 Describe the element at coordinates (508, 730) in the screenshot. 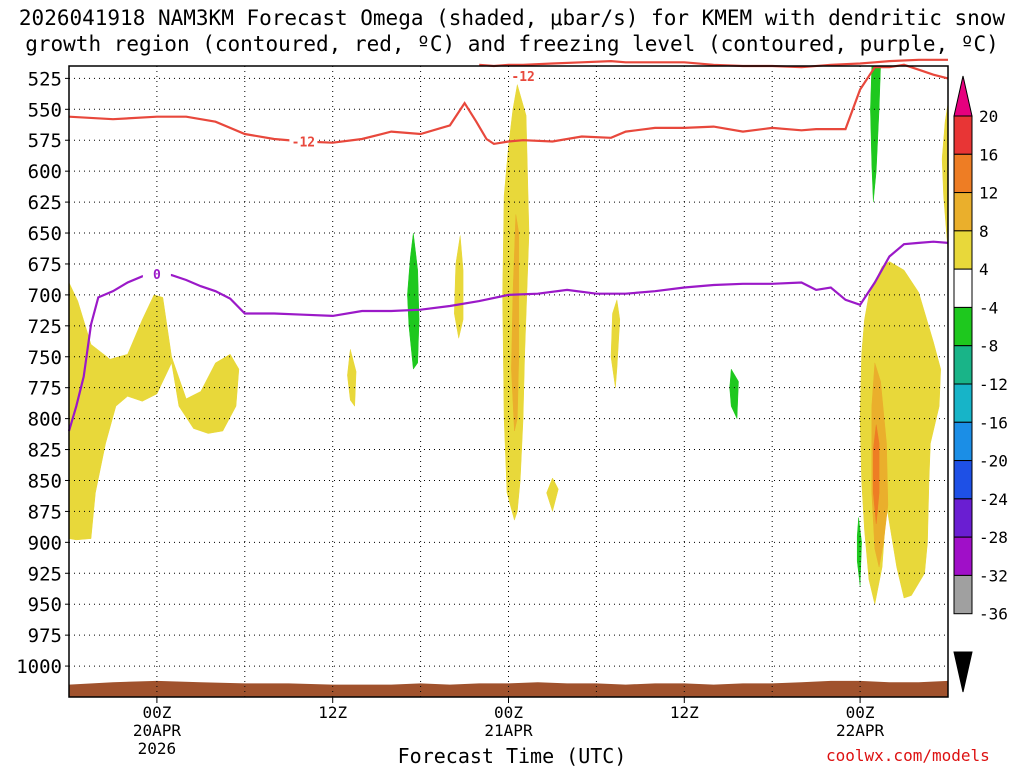

I see `x-tick-label-30-1: 21APR` at that location.